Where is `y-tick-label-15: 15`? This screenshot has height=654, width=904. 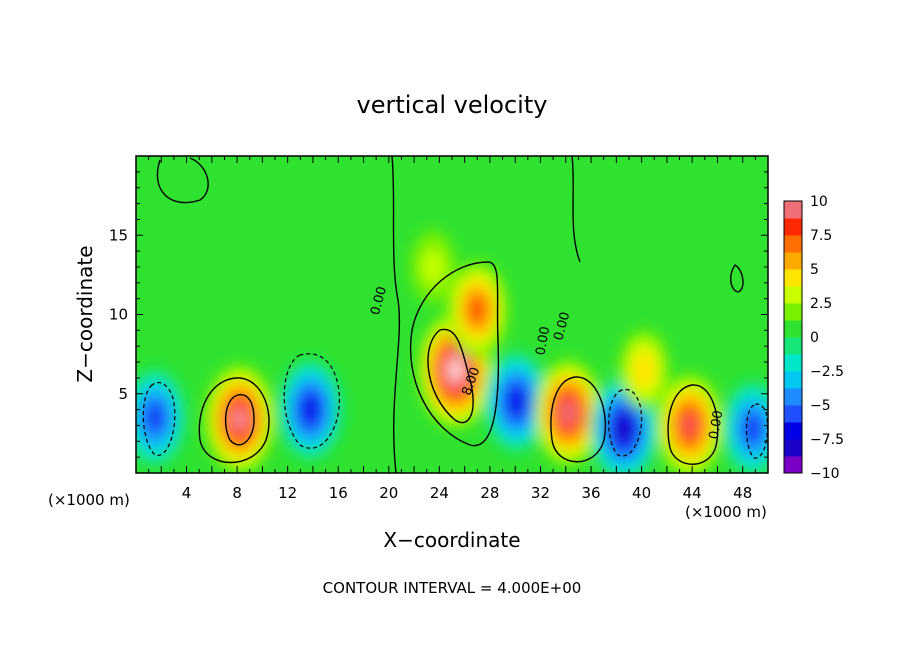
y-tick-label-15: 15 is located at coordinates (118, 235).